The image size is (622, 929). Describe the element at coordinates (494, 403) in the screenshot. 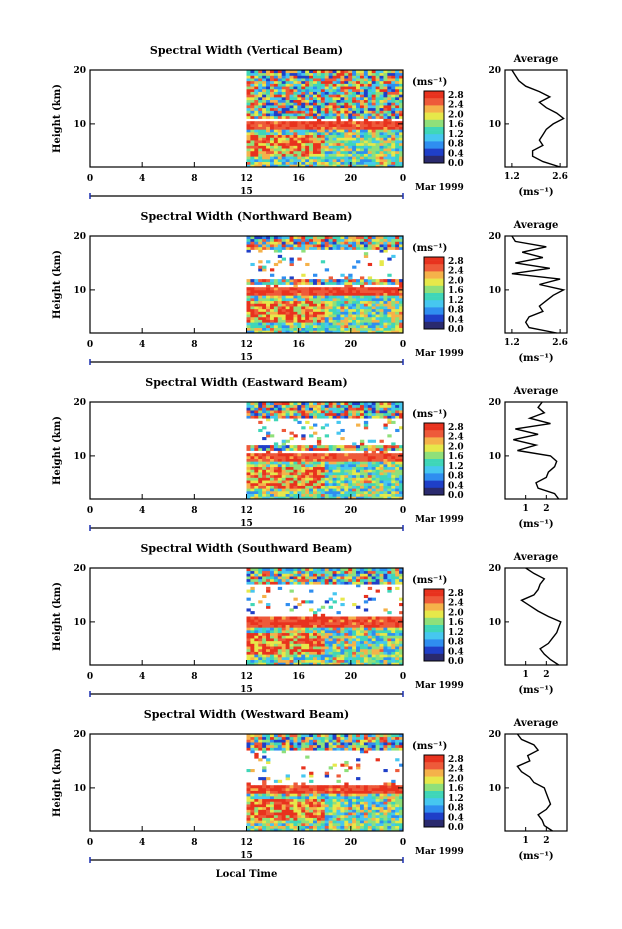

I see `average-y-tick-label: 20` at that location.